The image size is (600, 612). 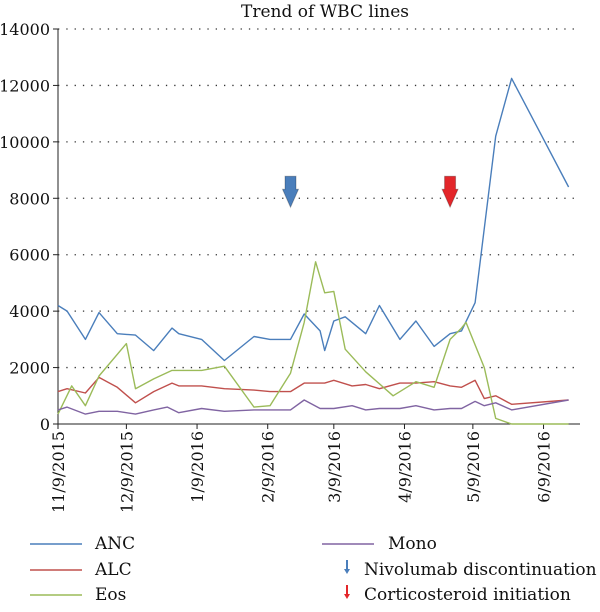 I want to click on series-line-alc, so click(x=313, y=390).